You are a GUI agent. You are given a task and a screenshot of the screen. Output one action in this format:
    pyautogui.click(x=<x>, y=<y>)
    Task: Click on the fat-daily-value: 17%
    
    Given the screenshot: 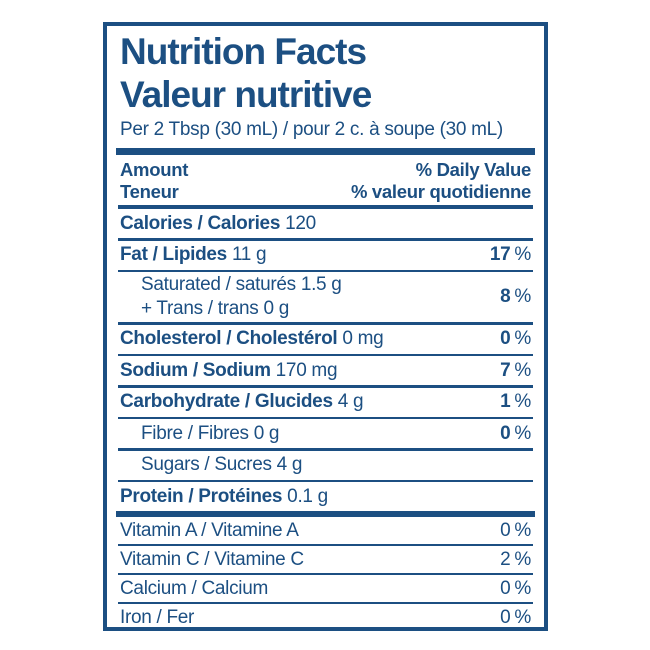 What is the action you would take?
    pyautogui.click(x=510, y=254)
    